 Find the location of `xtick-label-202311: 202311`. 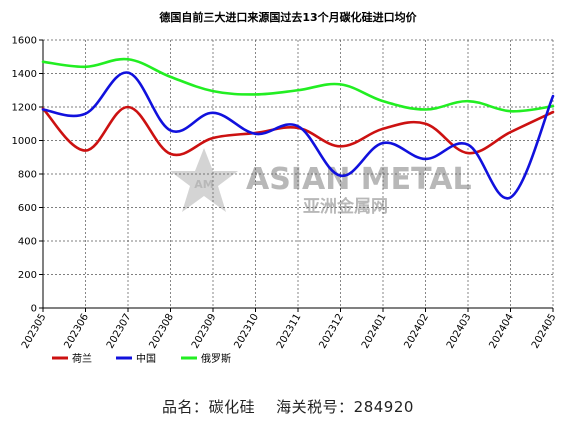

xtick-label-202311: 202311 is located at coordinates (289, 331).